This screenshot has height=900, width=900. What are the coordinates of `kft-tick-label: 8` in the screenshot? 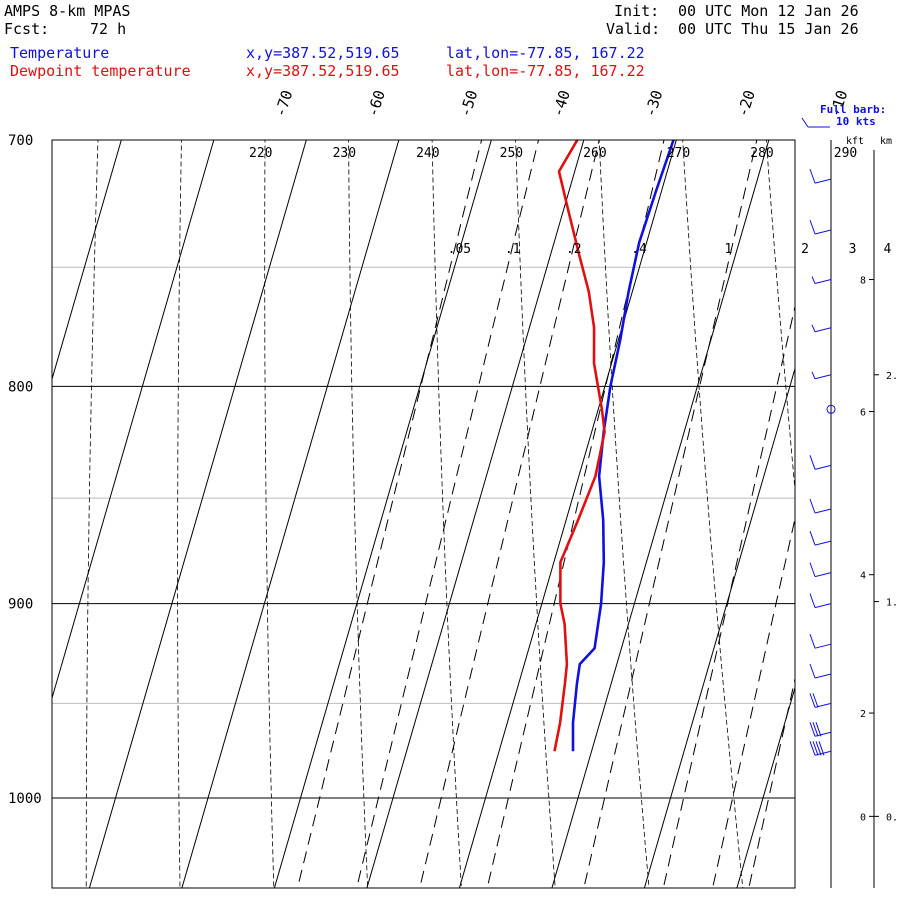 It's located at (863, 281).